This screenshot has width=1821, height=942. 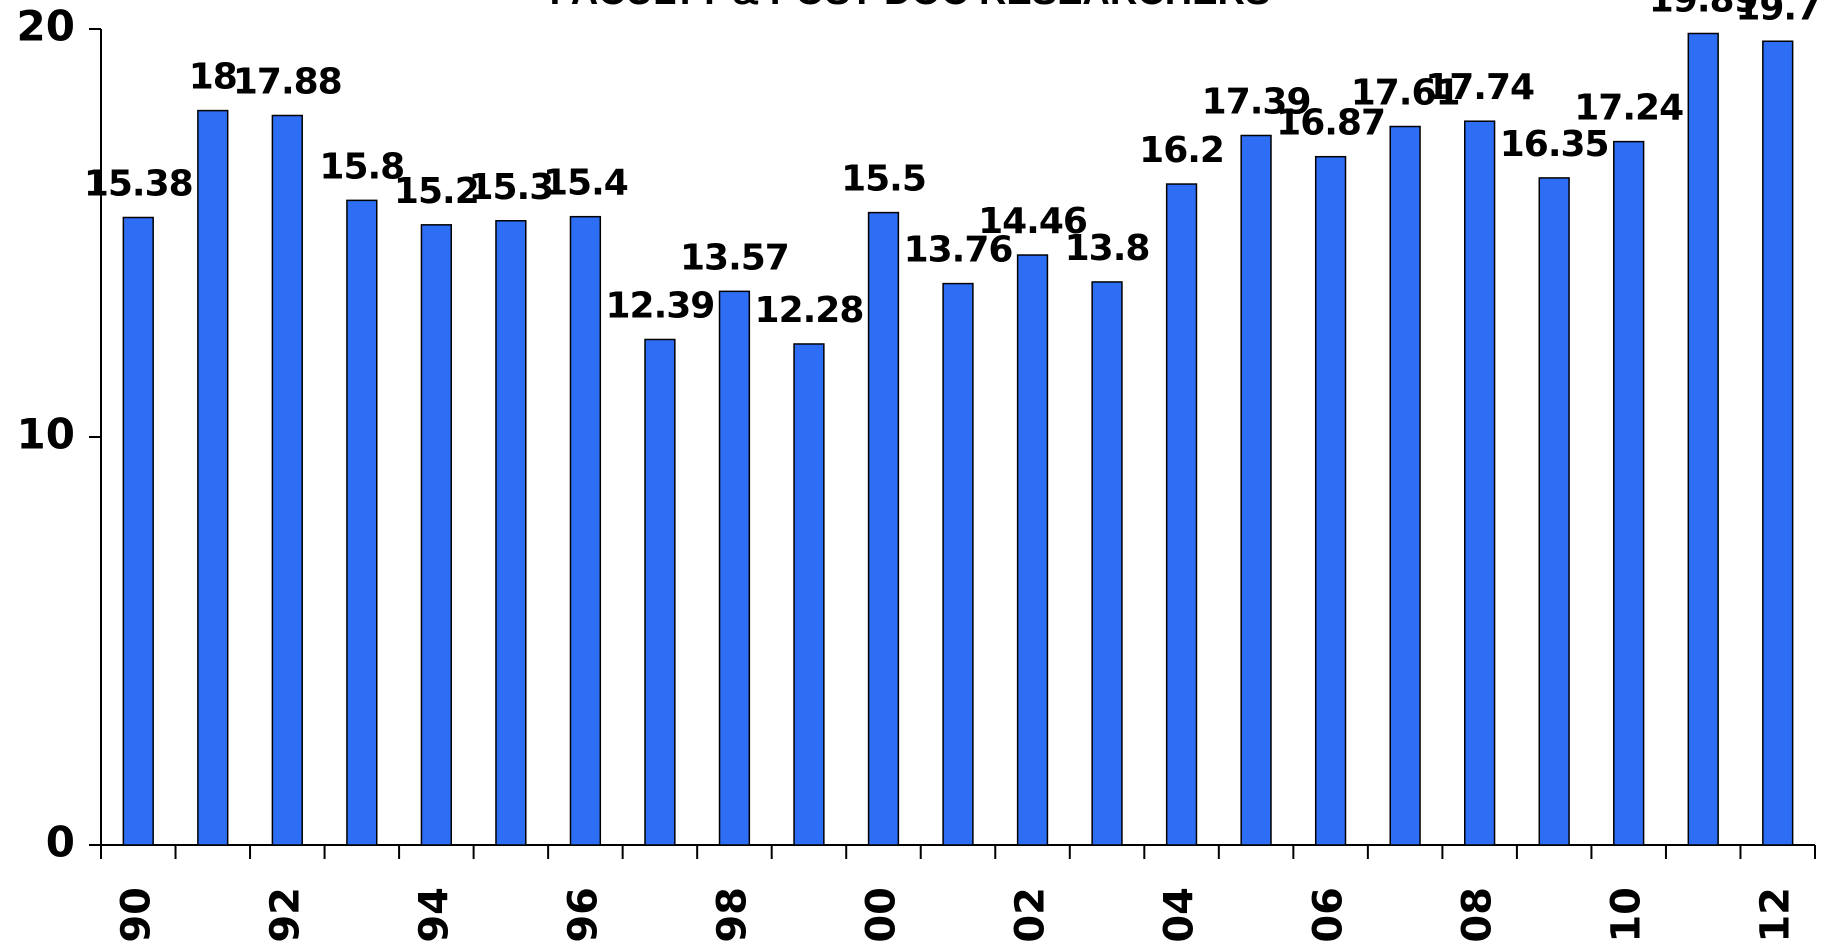 What do you see at coordinates (734, 257) in the screenshot?
I see `value-label: 13.57` at bounding box center [734, 257].